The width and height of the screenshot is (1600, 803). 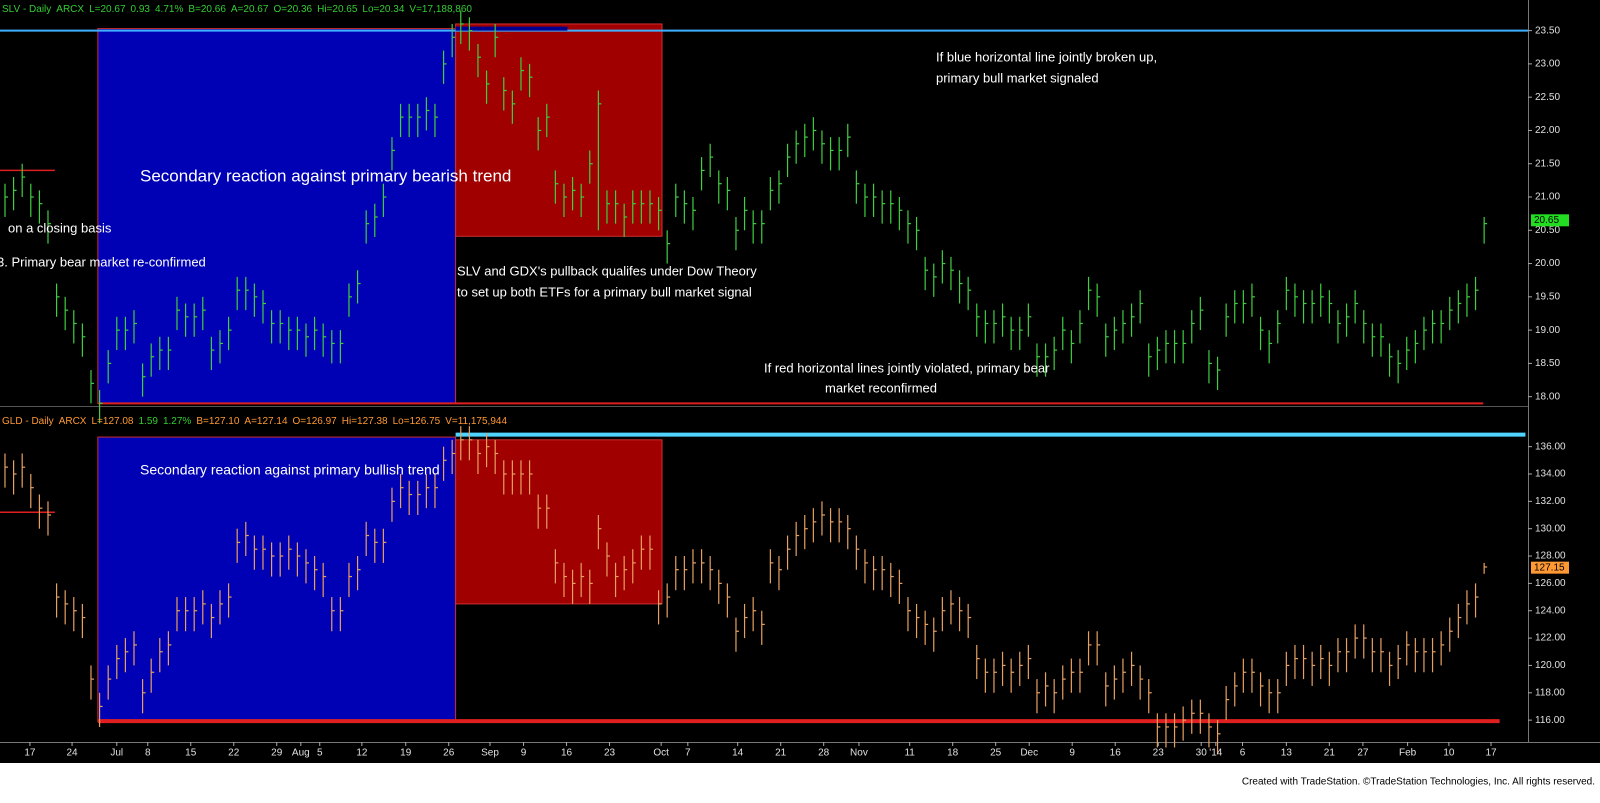 What do you see at coordinates (1550, 583) in the screenshot?
I see `y-tick-label: 126.00` at bounding box center [1550, 583].